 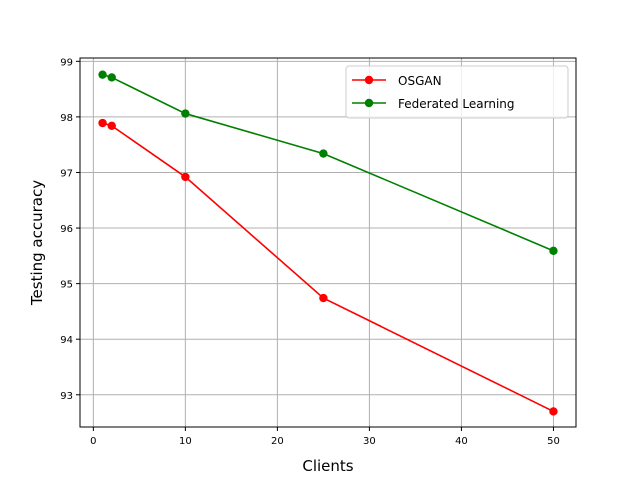 I want to click on y-tick-label: 95, so click(x=66, y=285).